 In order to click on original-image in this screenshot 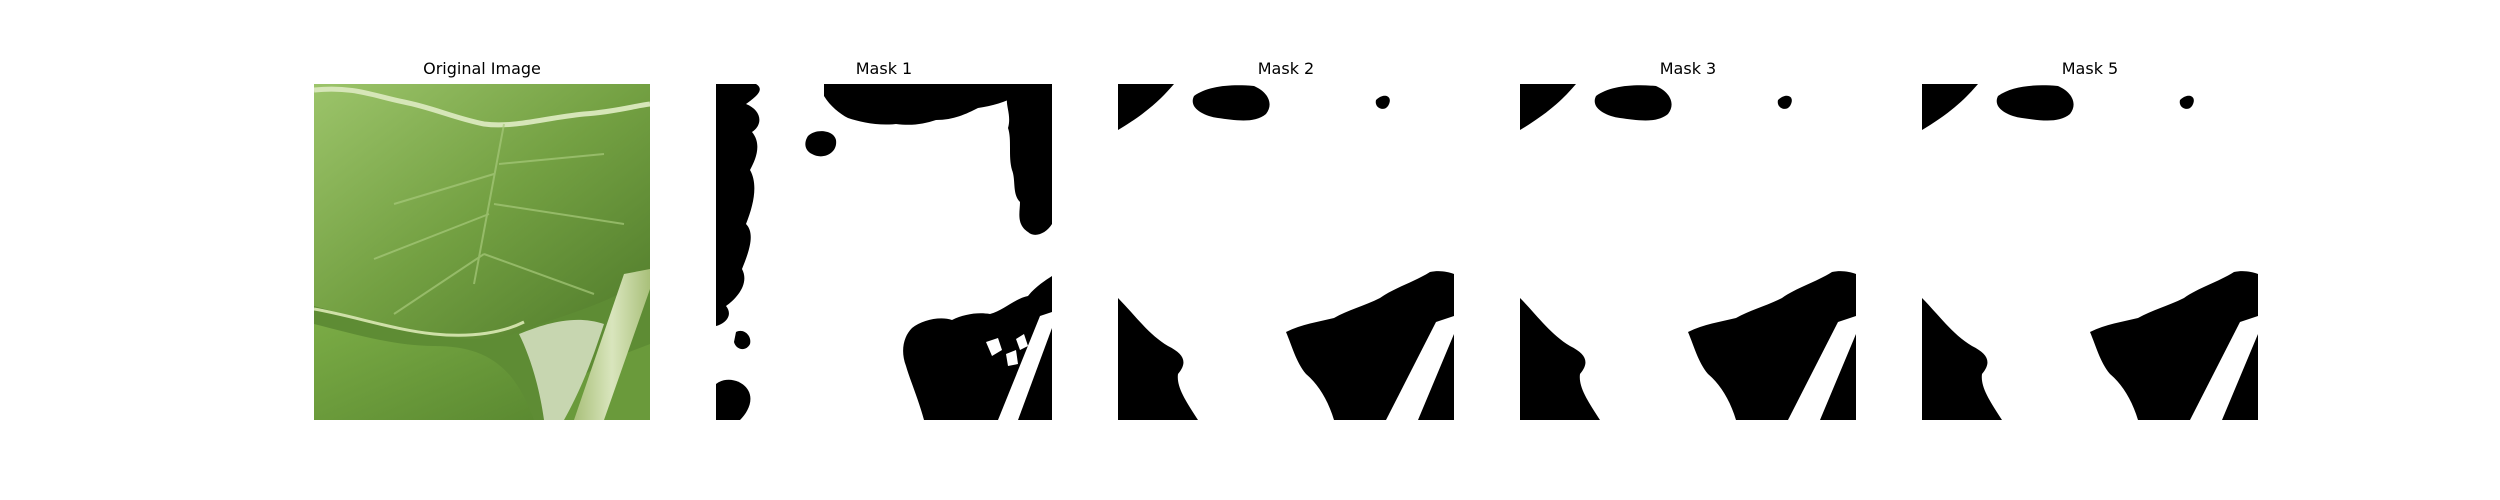, I will do `click(482, 252)`.